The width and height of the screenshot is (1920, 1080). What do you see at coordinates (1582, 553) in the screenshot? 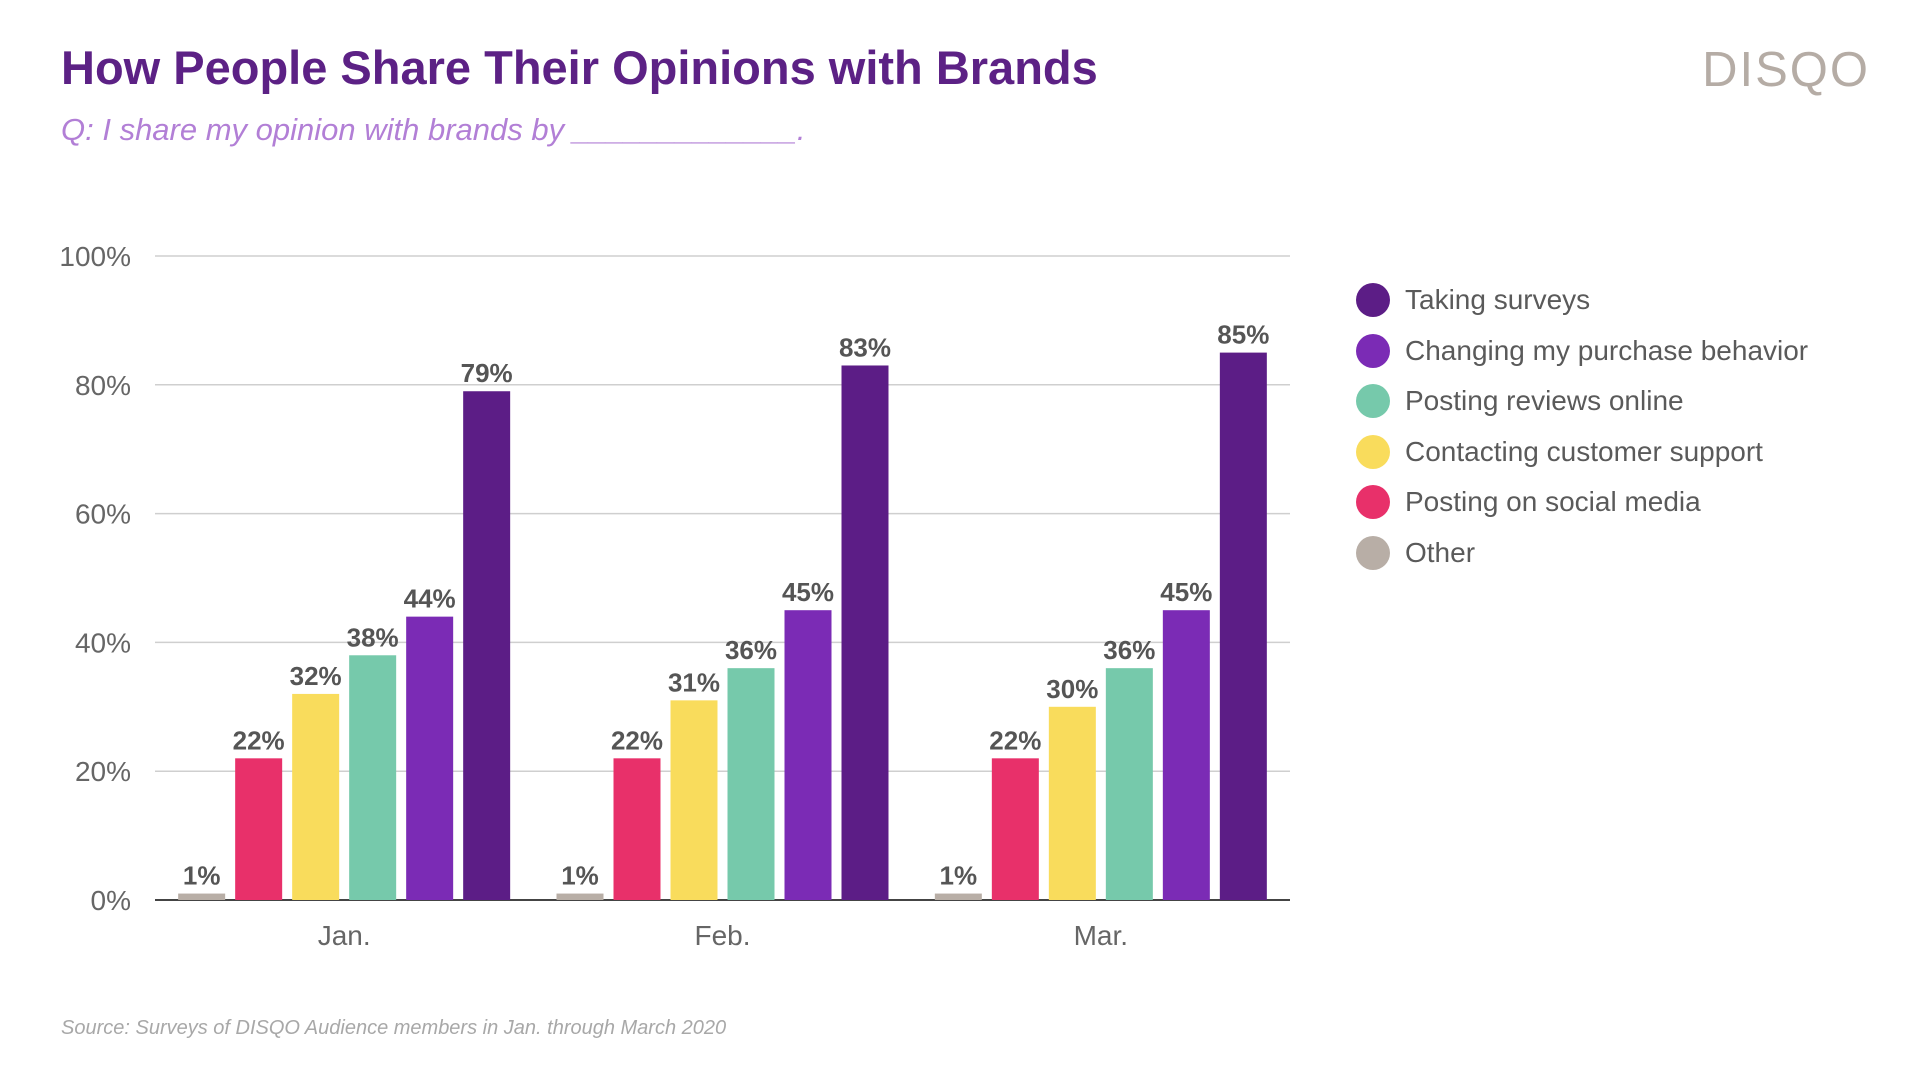
I see `legend-item: Other` at bounding box center [1582, 553].